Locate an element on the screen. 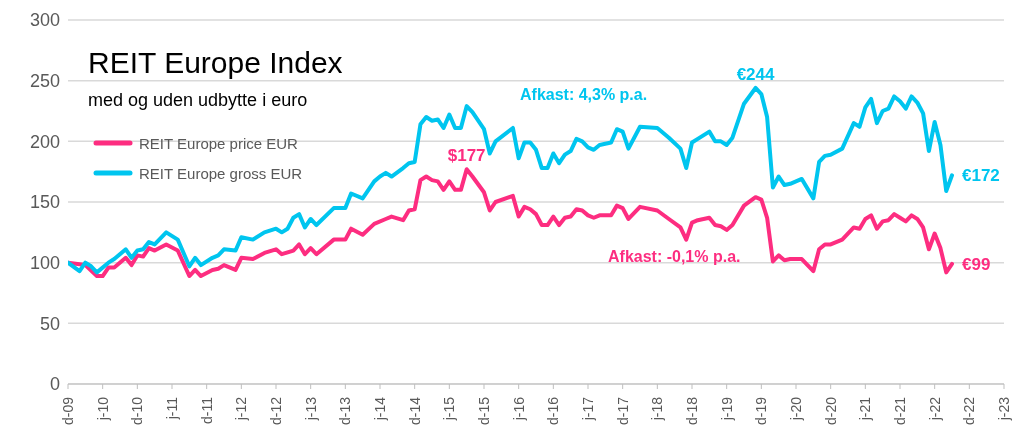  x-tick-label: d-10 is located at coordinates (137, 411).